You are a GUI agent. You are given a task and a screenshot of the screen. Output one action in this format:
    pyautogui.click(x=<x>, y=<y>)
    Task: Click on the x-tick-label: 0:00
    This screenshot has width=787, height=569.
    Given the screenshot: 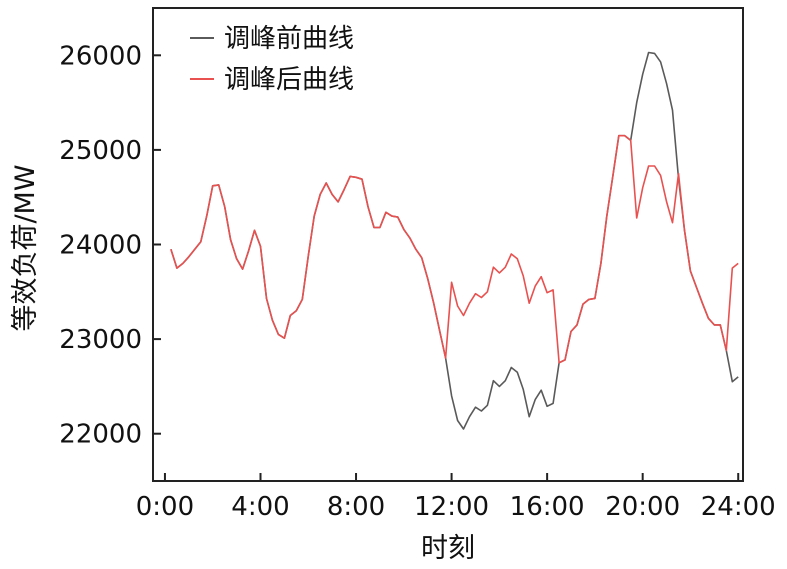 What is the action you would take?
    pyautogui.click(x=165, y=507)
    